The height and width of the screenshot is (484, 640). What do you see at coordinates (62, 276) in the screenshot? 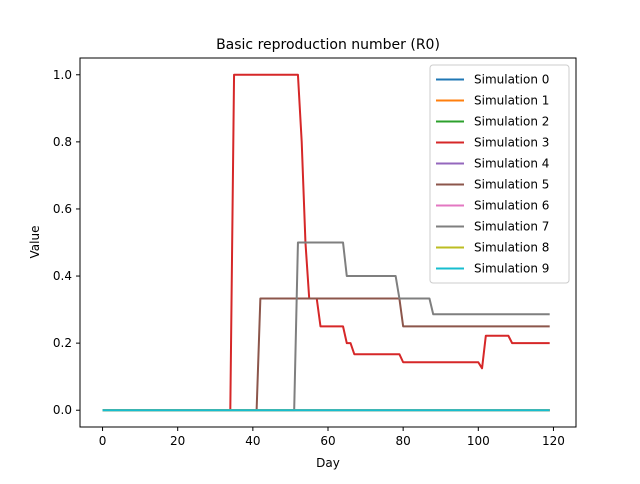
I see `y-tick-label: 0.4` at bounding box center [62, 276].